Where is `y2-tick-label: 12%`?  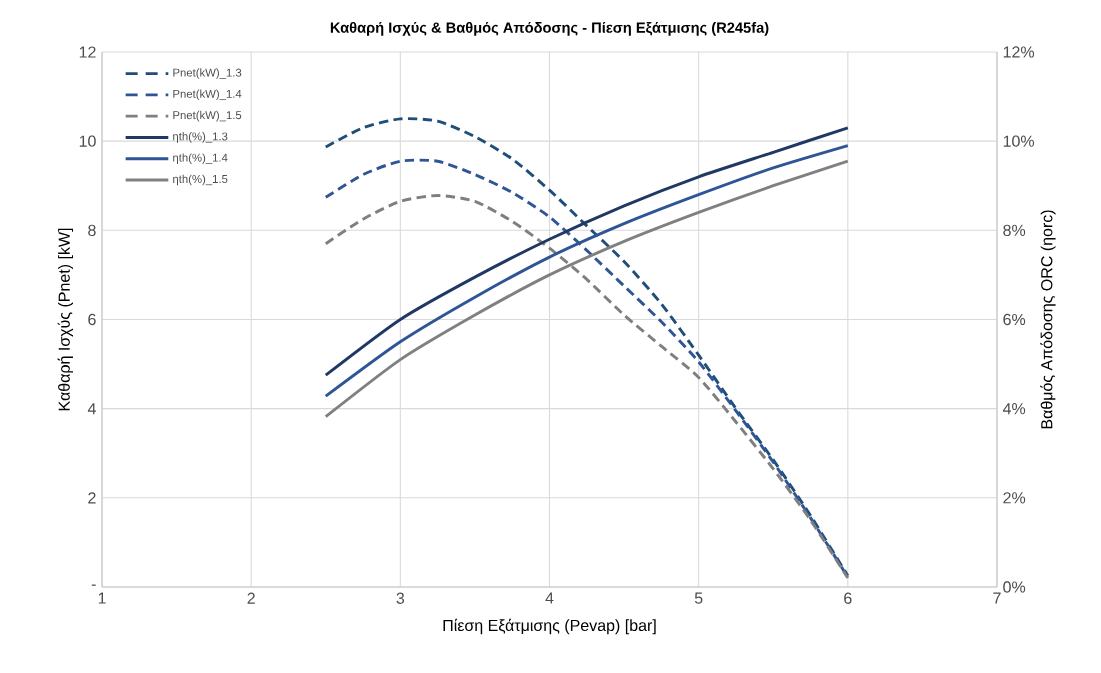
y2-tick-label: 12% is located at coordinates (1019, 52).